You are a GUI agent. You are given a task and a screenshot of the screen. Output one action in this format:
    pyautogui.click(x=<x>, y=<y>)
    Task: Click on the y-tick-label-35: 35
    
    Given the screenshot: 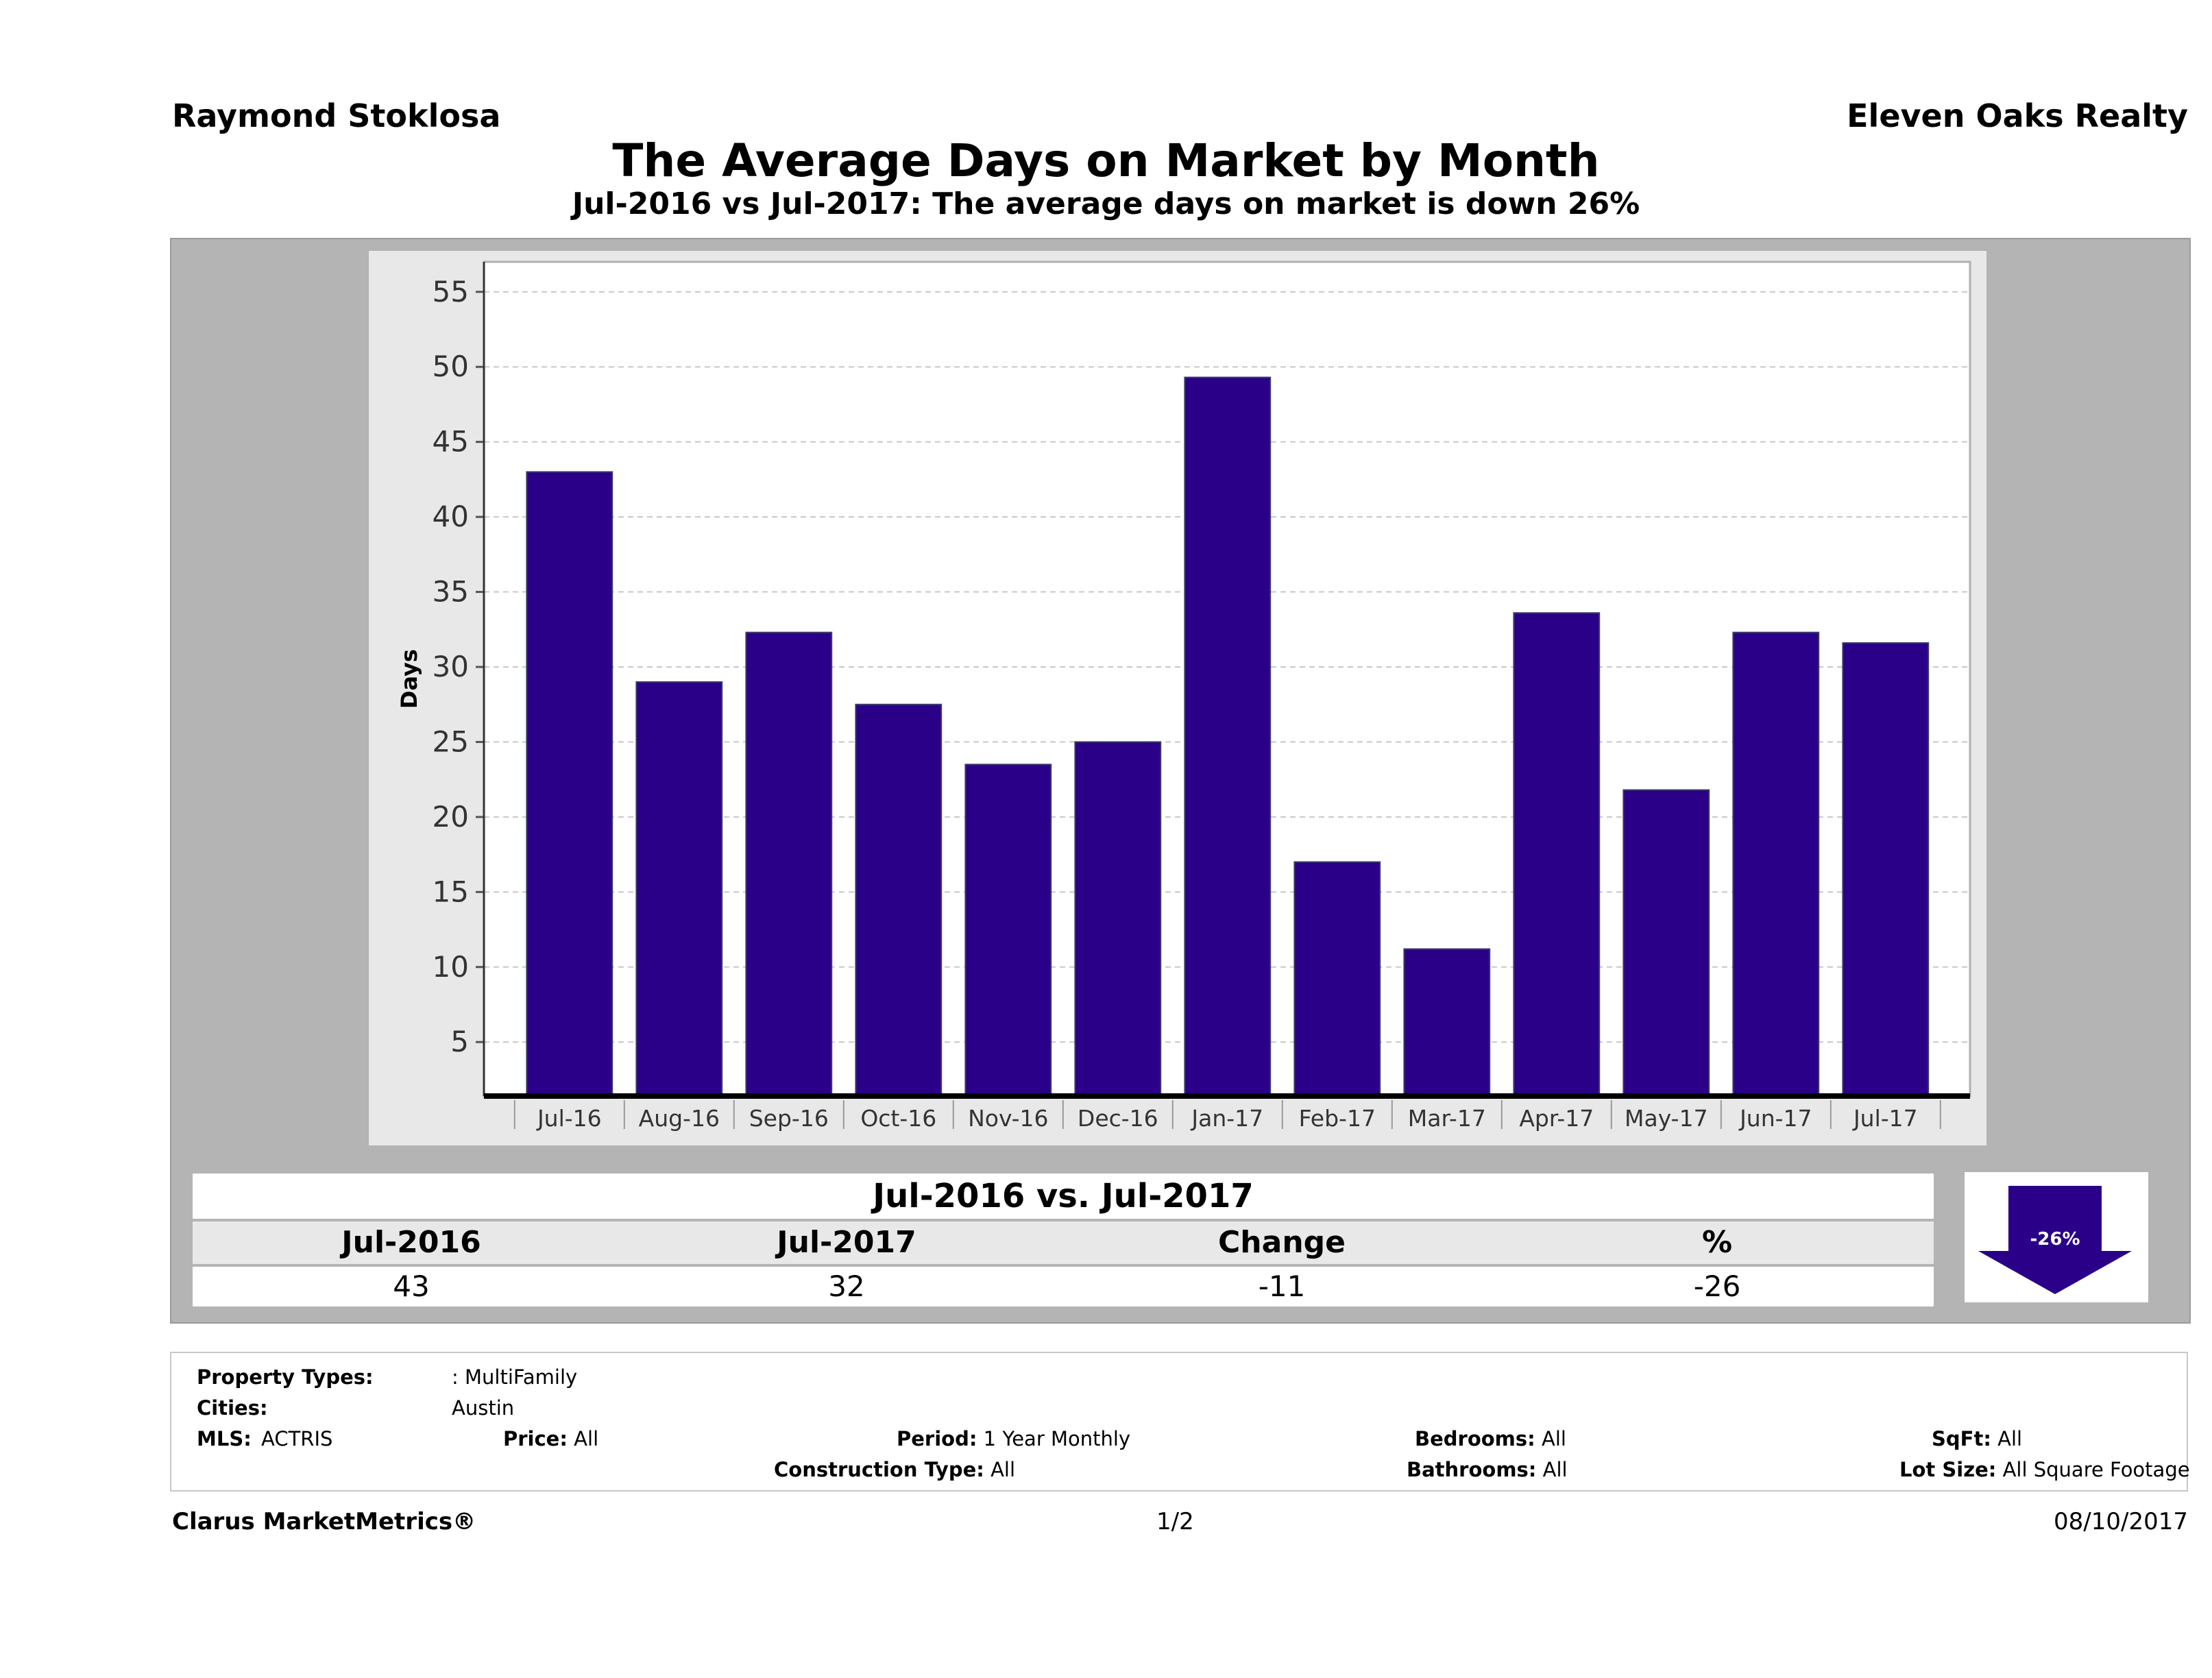 What is the action you would take?
    pyautogui.click(x=451, y=592)
    